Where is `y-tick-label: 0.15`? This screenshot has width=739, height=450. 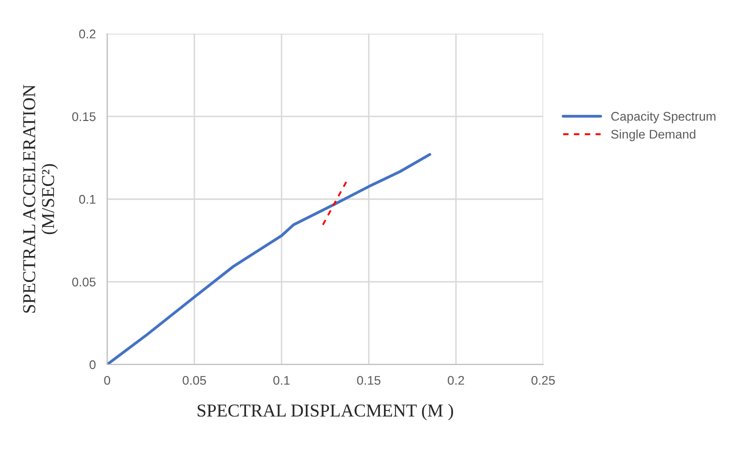 y-tick-label: 0.15 is located at coordinates (84, 117).